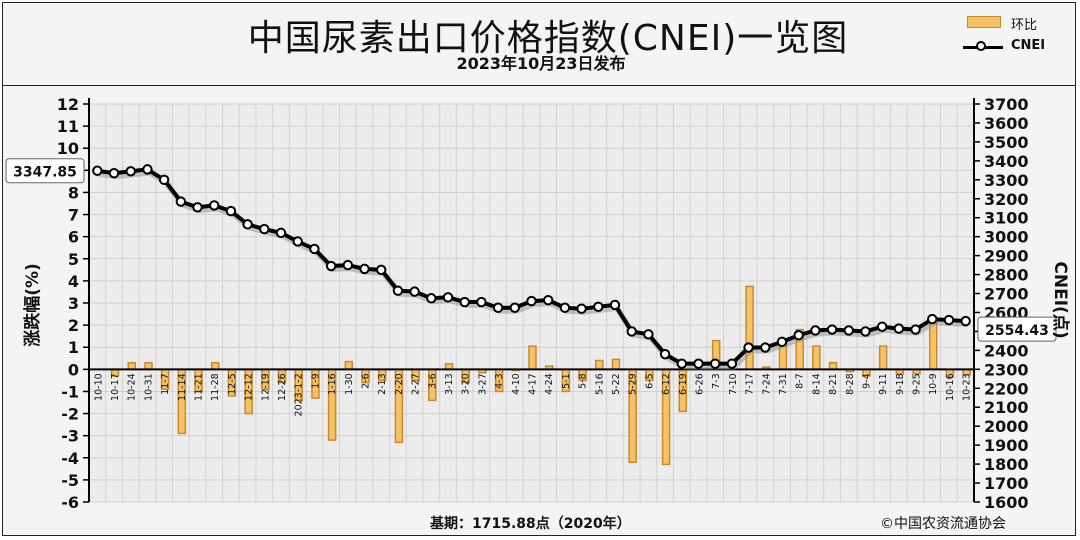 The width and height of the screenshot is (1080, 540). What do you see at coordinates (833, 384) in the screenshot?
I see `x-tick-label: 8-21` at bounding box center [833, 384].